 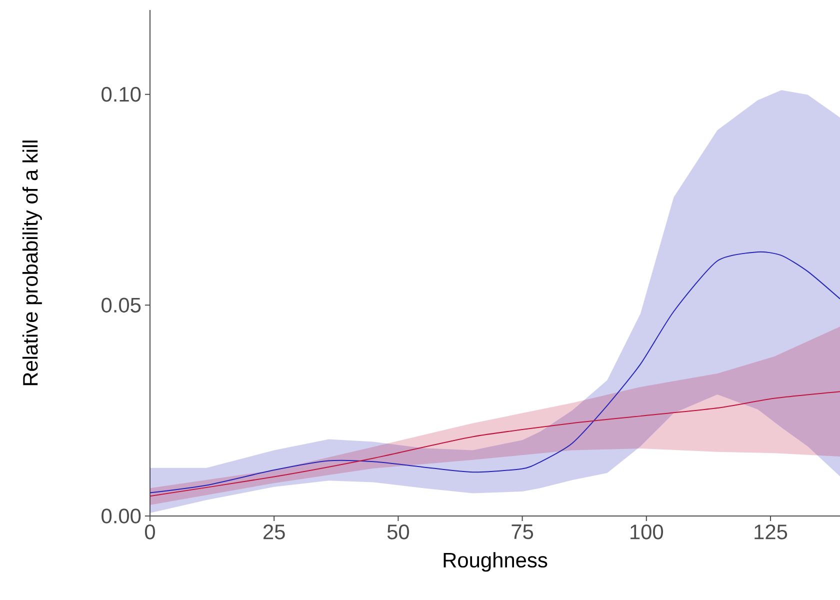 What do you see at coordinates (495, 444) in the screenshot?
I see `line-series` at bounding box center [495, 444].